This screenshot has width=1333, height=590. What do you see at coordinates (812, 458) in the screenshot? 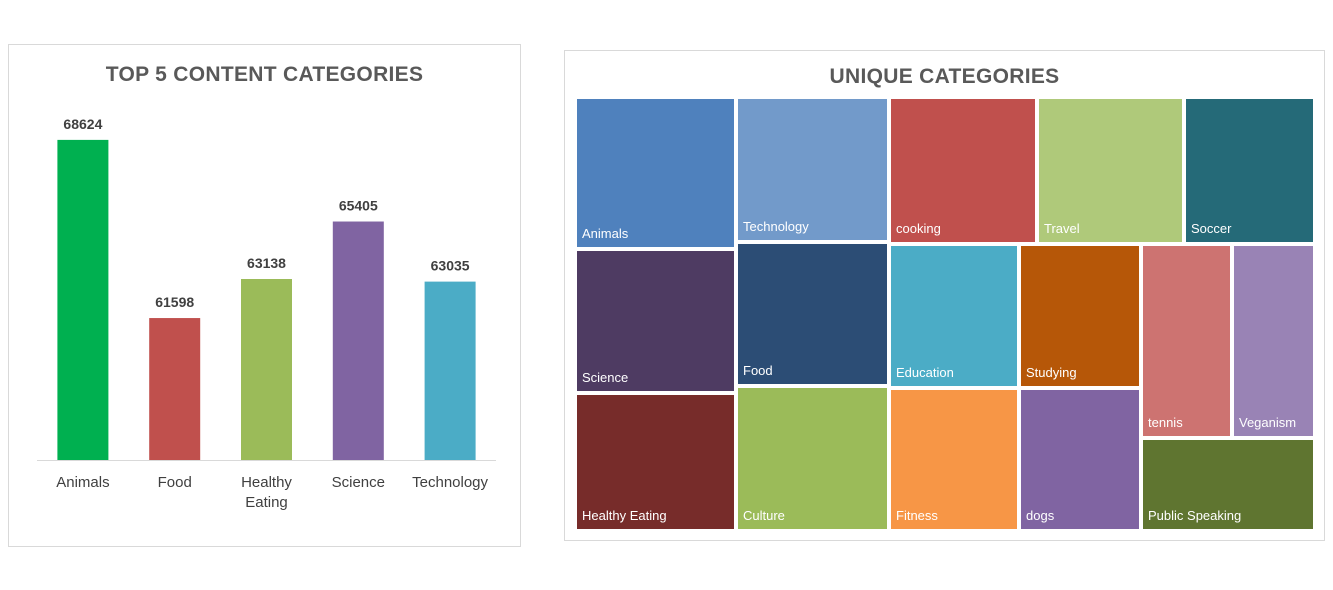
I see `treemap-tile: Culture` at bounding box center [812, 458].